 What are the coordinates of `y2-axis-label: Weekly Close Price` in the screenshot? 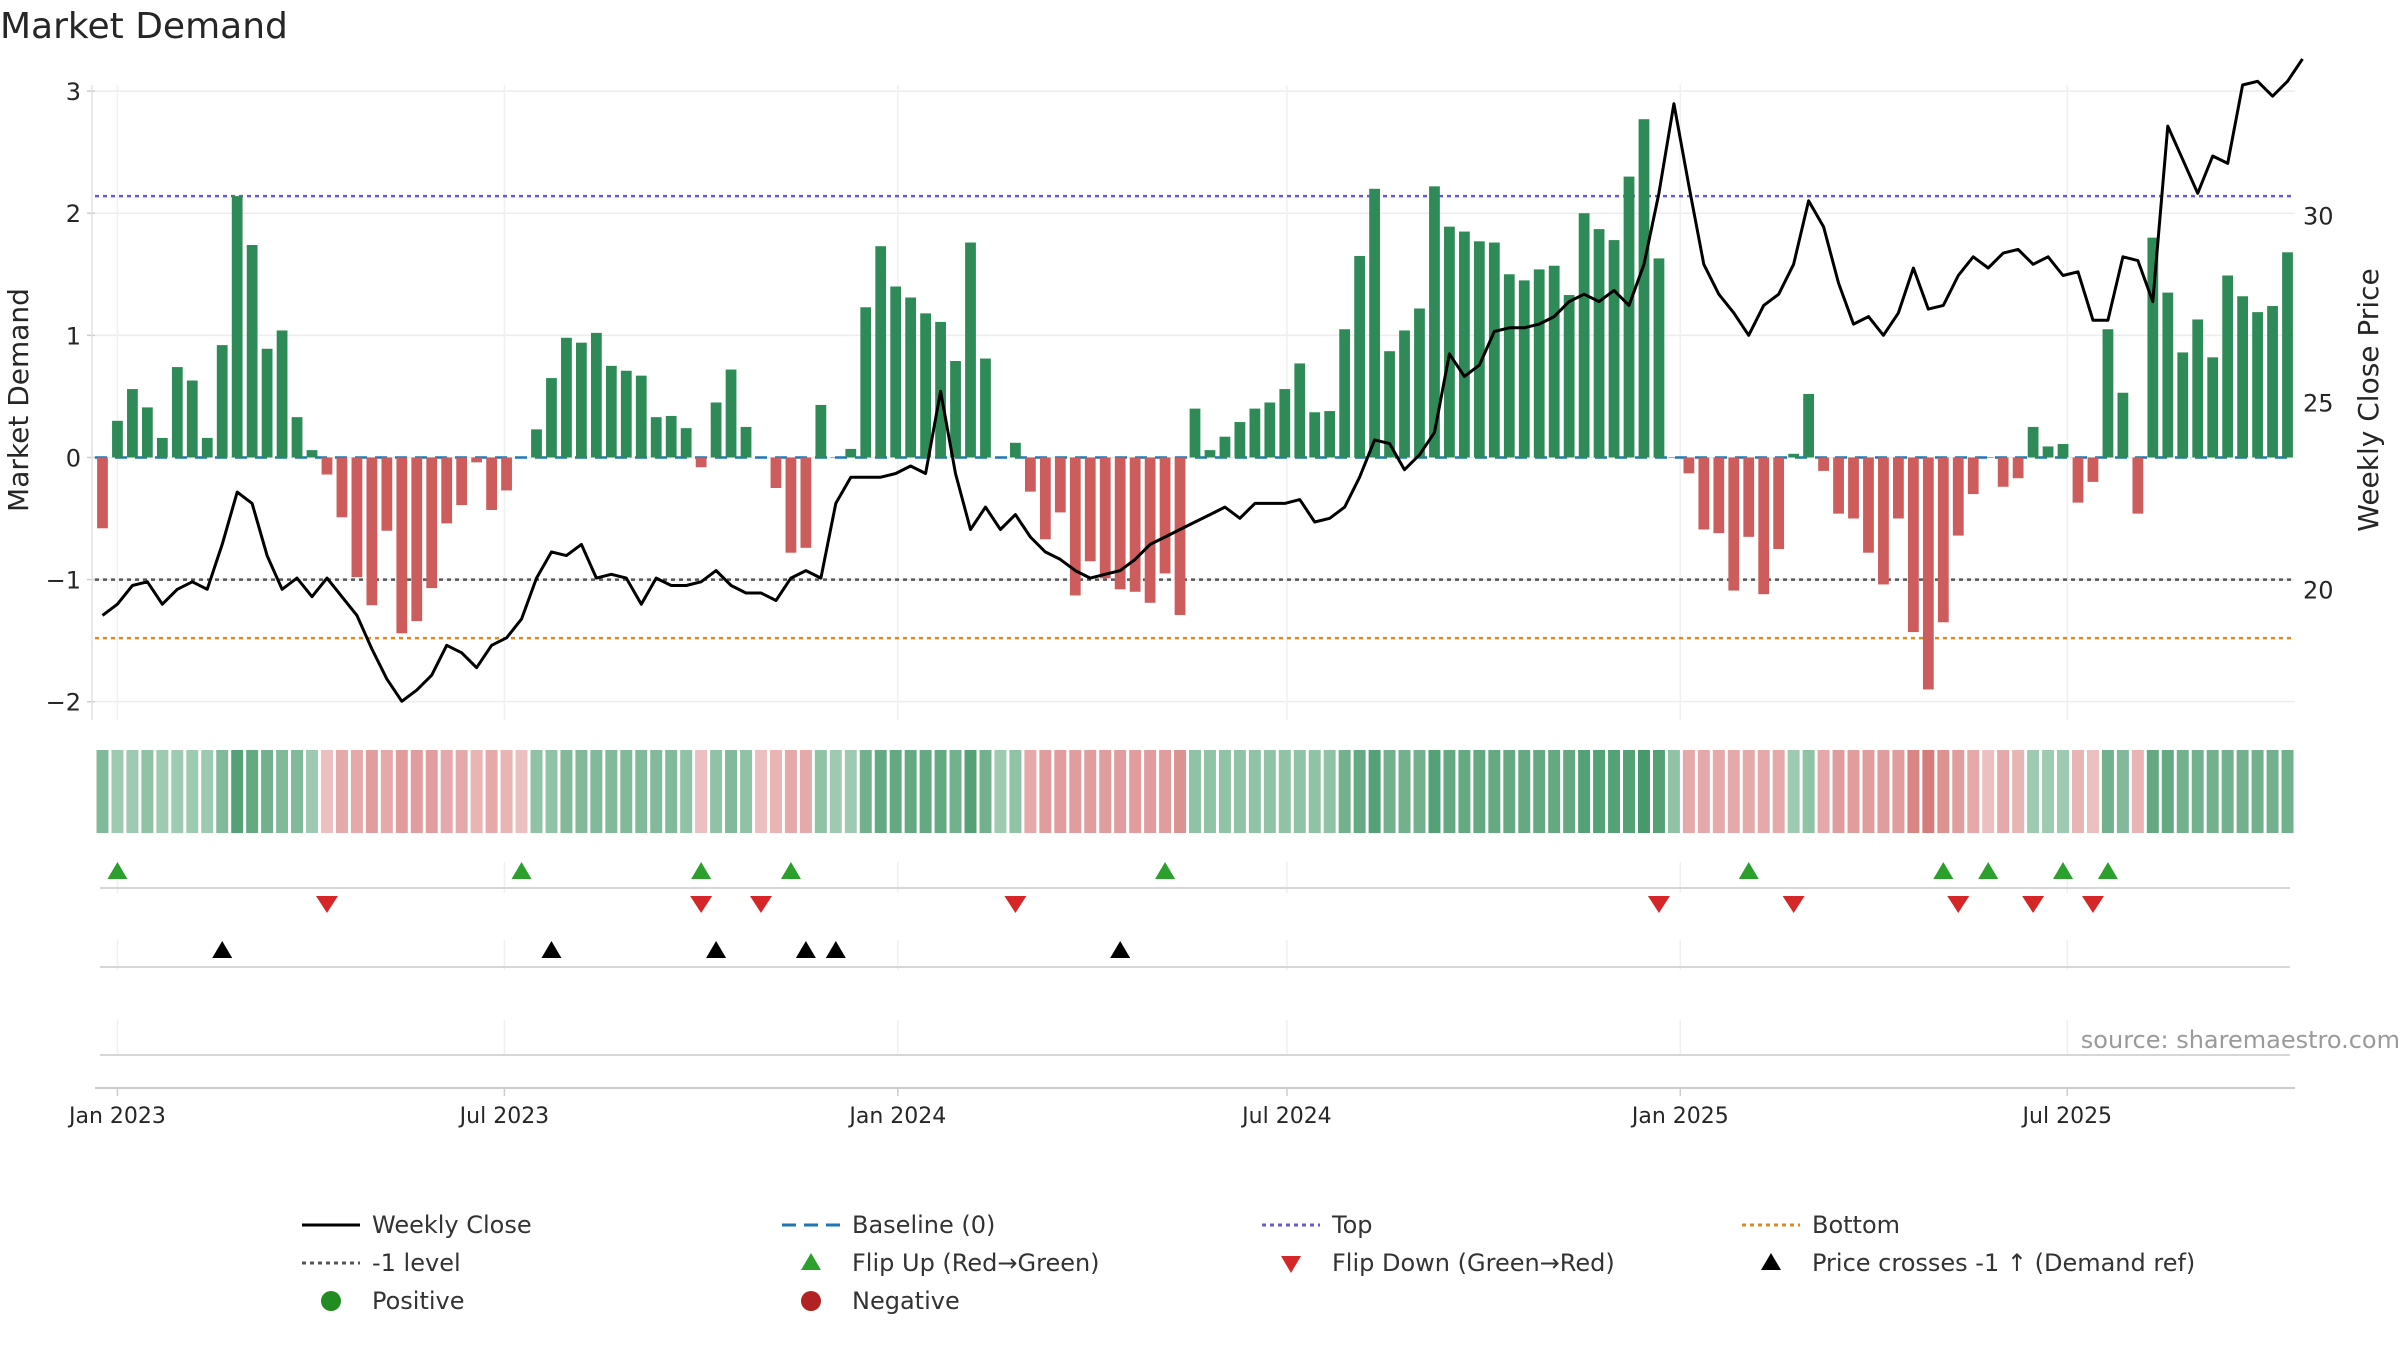 It's located at (2368, 399).